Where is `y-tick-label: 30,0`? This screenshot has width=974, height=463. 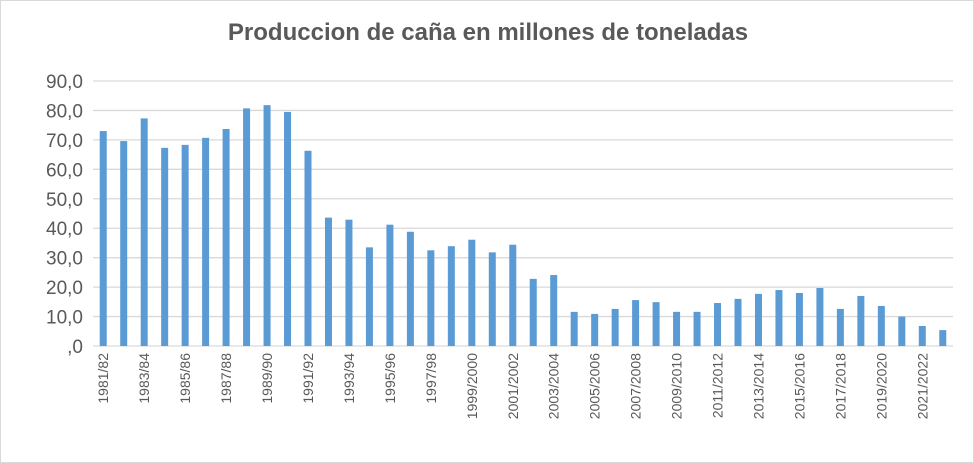 y-tick-label: 30,0 is located at coordinates (64, 259).